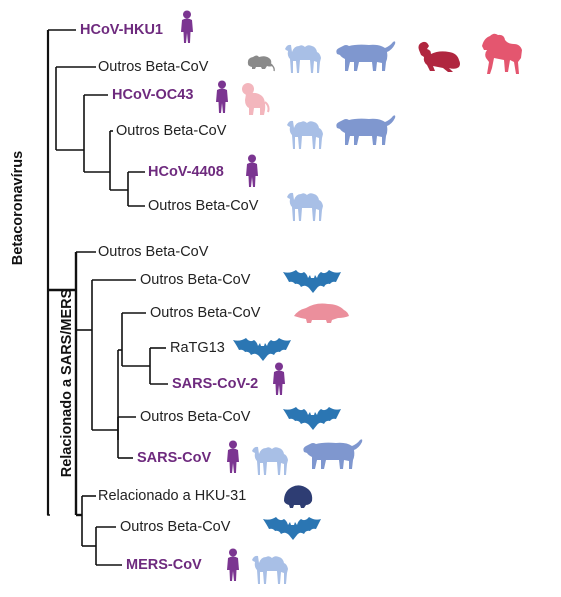 This screenshot has width=561, height=597. What do you see at coordinates (502, 53) in the screenshot?
I see `horse-icon` at bounding box center [502, 53].